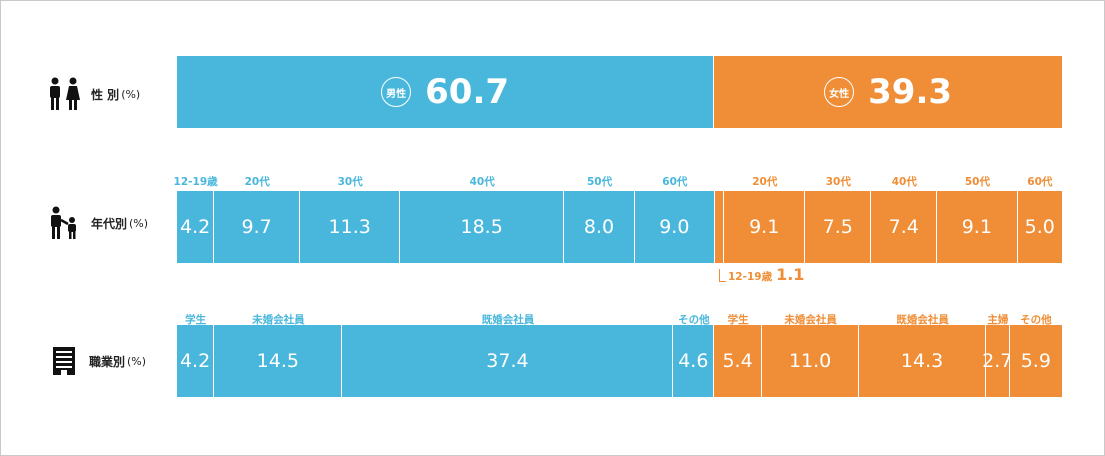 The image size is (1105, 456). I want to click on data-label: 5.4, so click(737, 361).